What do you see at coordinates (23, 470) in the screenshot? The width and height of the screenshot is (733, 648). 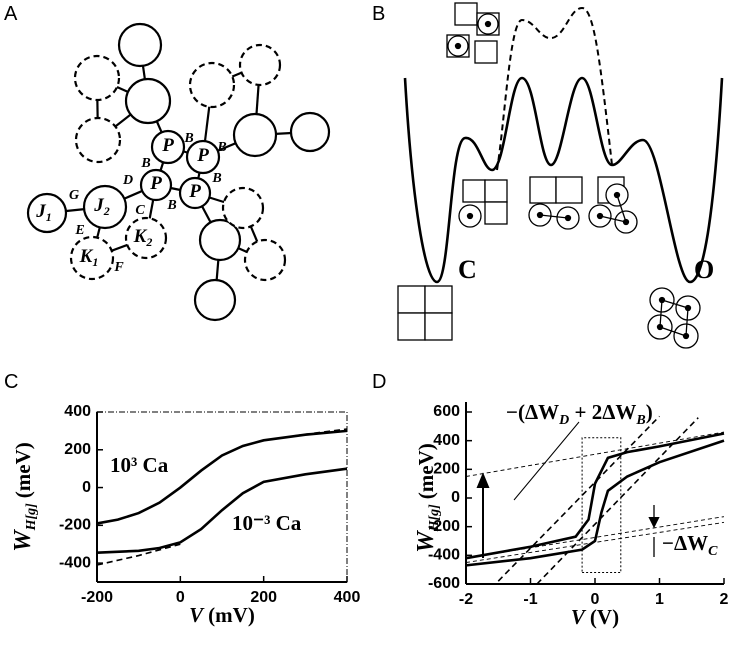 I see `y-axis-unit: (meV)` at bounding box center [23, 470].